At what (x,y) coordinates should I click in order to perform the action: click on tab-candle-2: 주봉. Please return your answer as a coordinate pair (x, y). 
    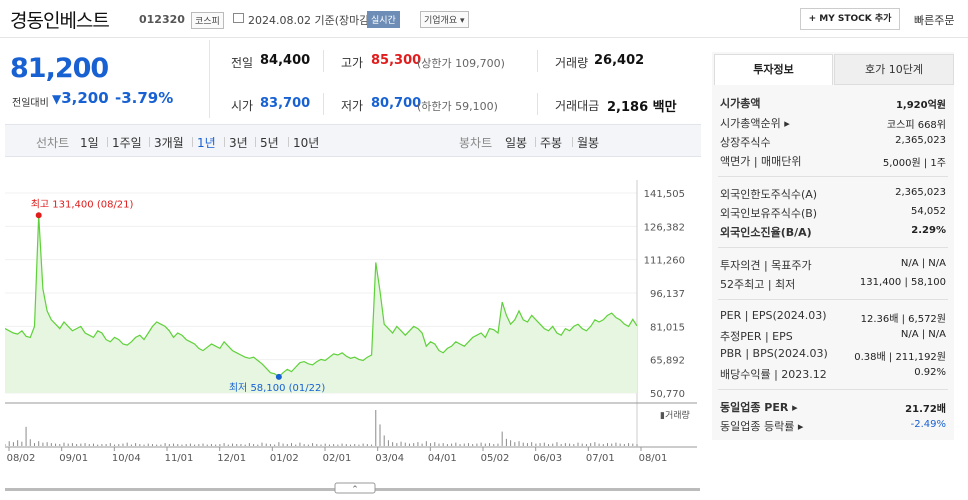
    Looking at the image, I should click on (551, 143).